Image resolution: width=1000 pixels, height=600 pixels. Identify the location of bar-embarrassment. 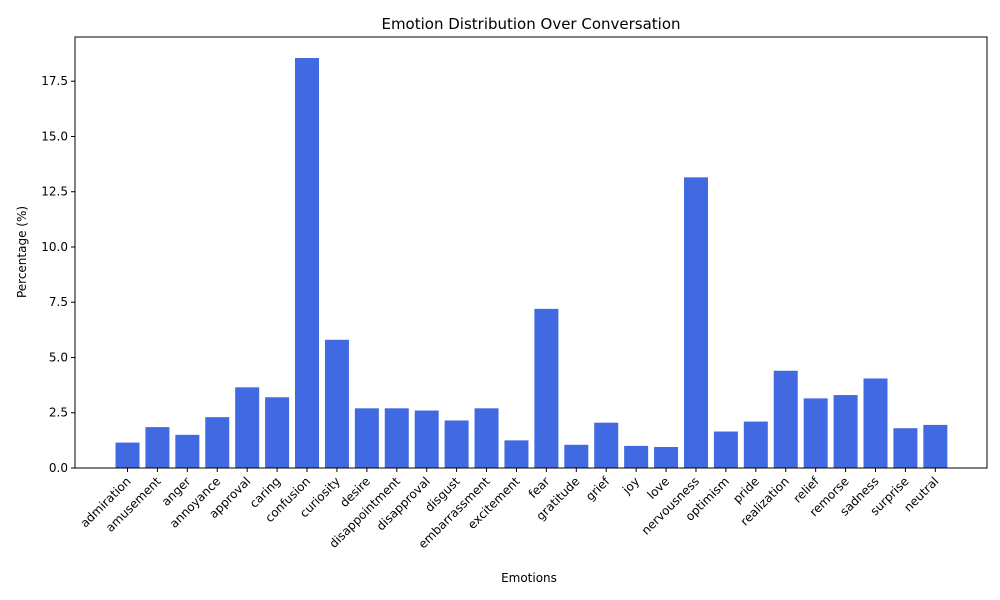
(486, 438).